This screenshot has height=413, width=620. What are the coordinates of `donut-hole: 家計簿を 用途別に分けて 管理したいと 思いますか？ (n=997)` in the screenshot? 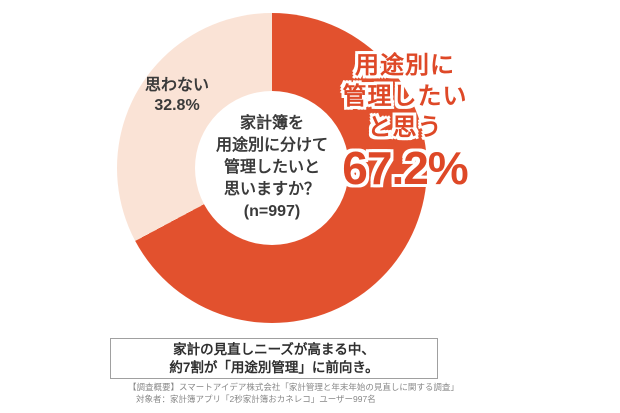 It's located at (272, 168).